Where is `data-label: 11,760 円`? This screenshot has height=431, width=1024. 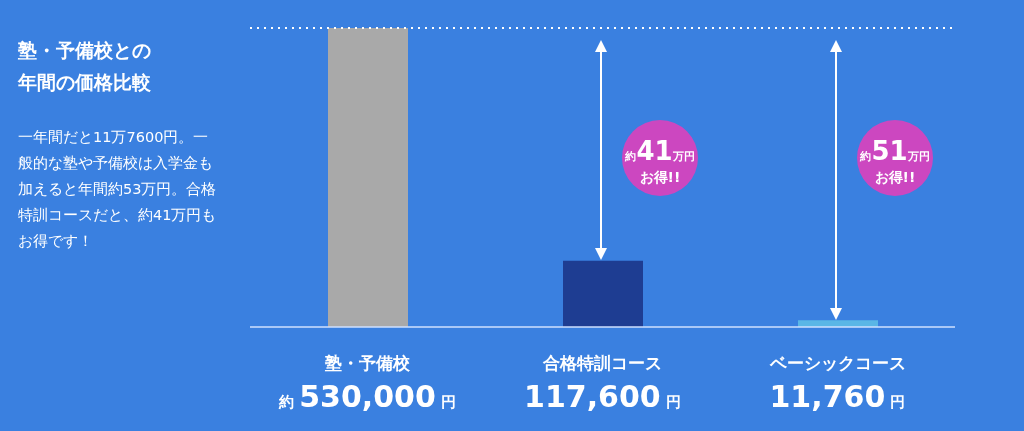 data-label: 11,760 円 is located at coordinates (837, 396).